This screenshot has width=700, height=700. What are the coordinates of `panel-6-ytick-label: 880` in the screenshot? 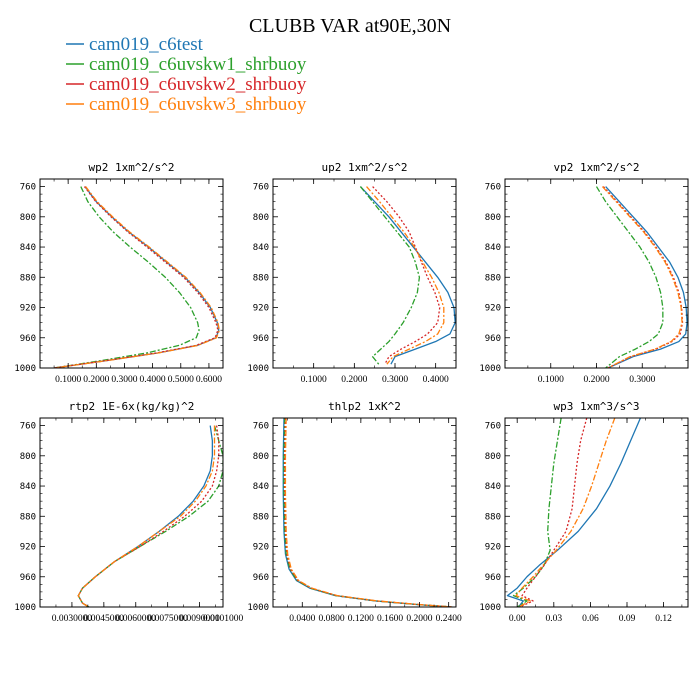 It's located at (493, 517).